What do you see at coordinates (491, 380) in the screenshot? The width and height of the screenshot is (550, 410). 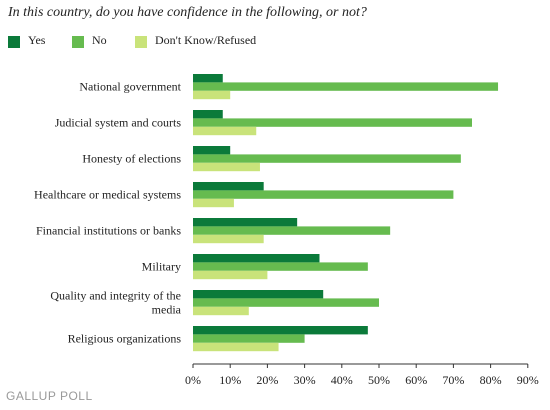 I see `x-tick-label: 80%` at bounding box center [491, 380].